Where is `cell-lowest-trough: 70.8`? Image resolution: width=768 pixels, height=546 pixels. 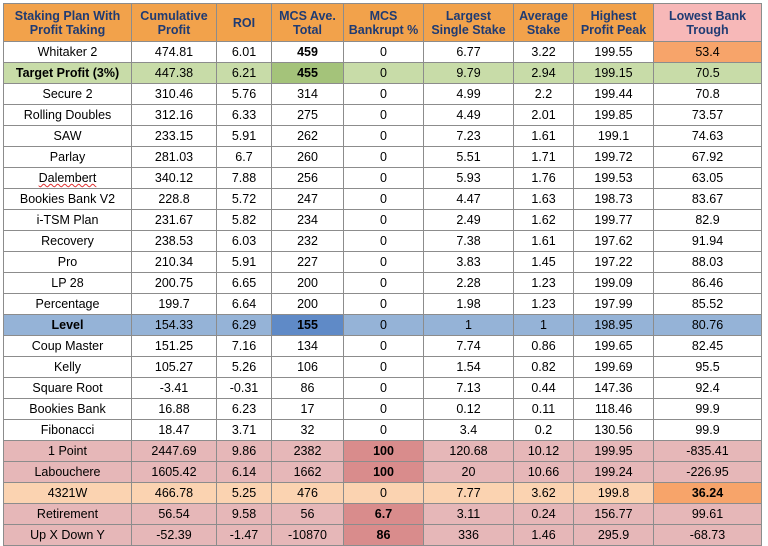
cell-lowest-trough: 70.8 is located at coordinates (707, 94).